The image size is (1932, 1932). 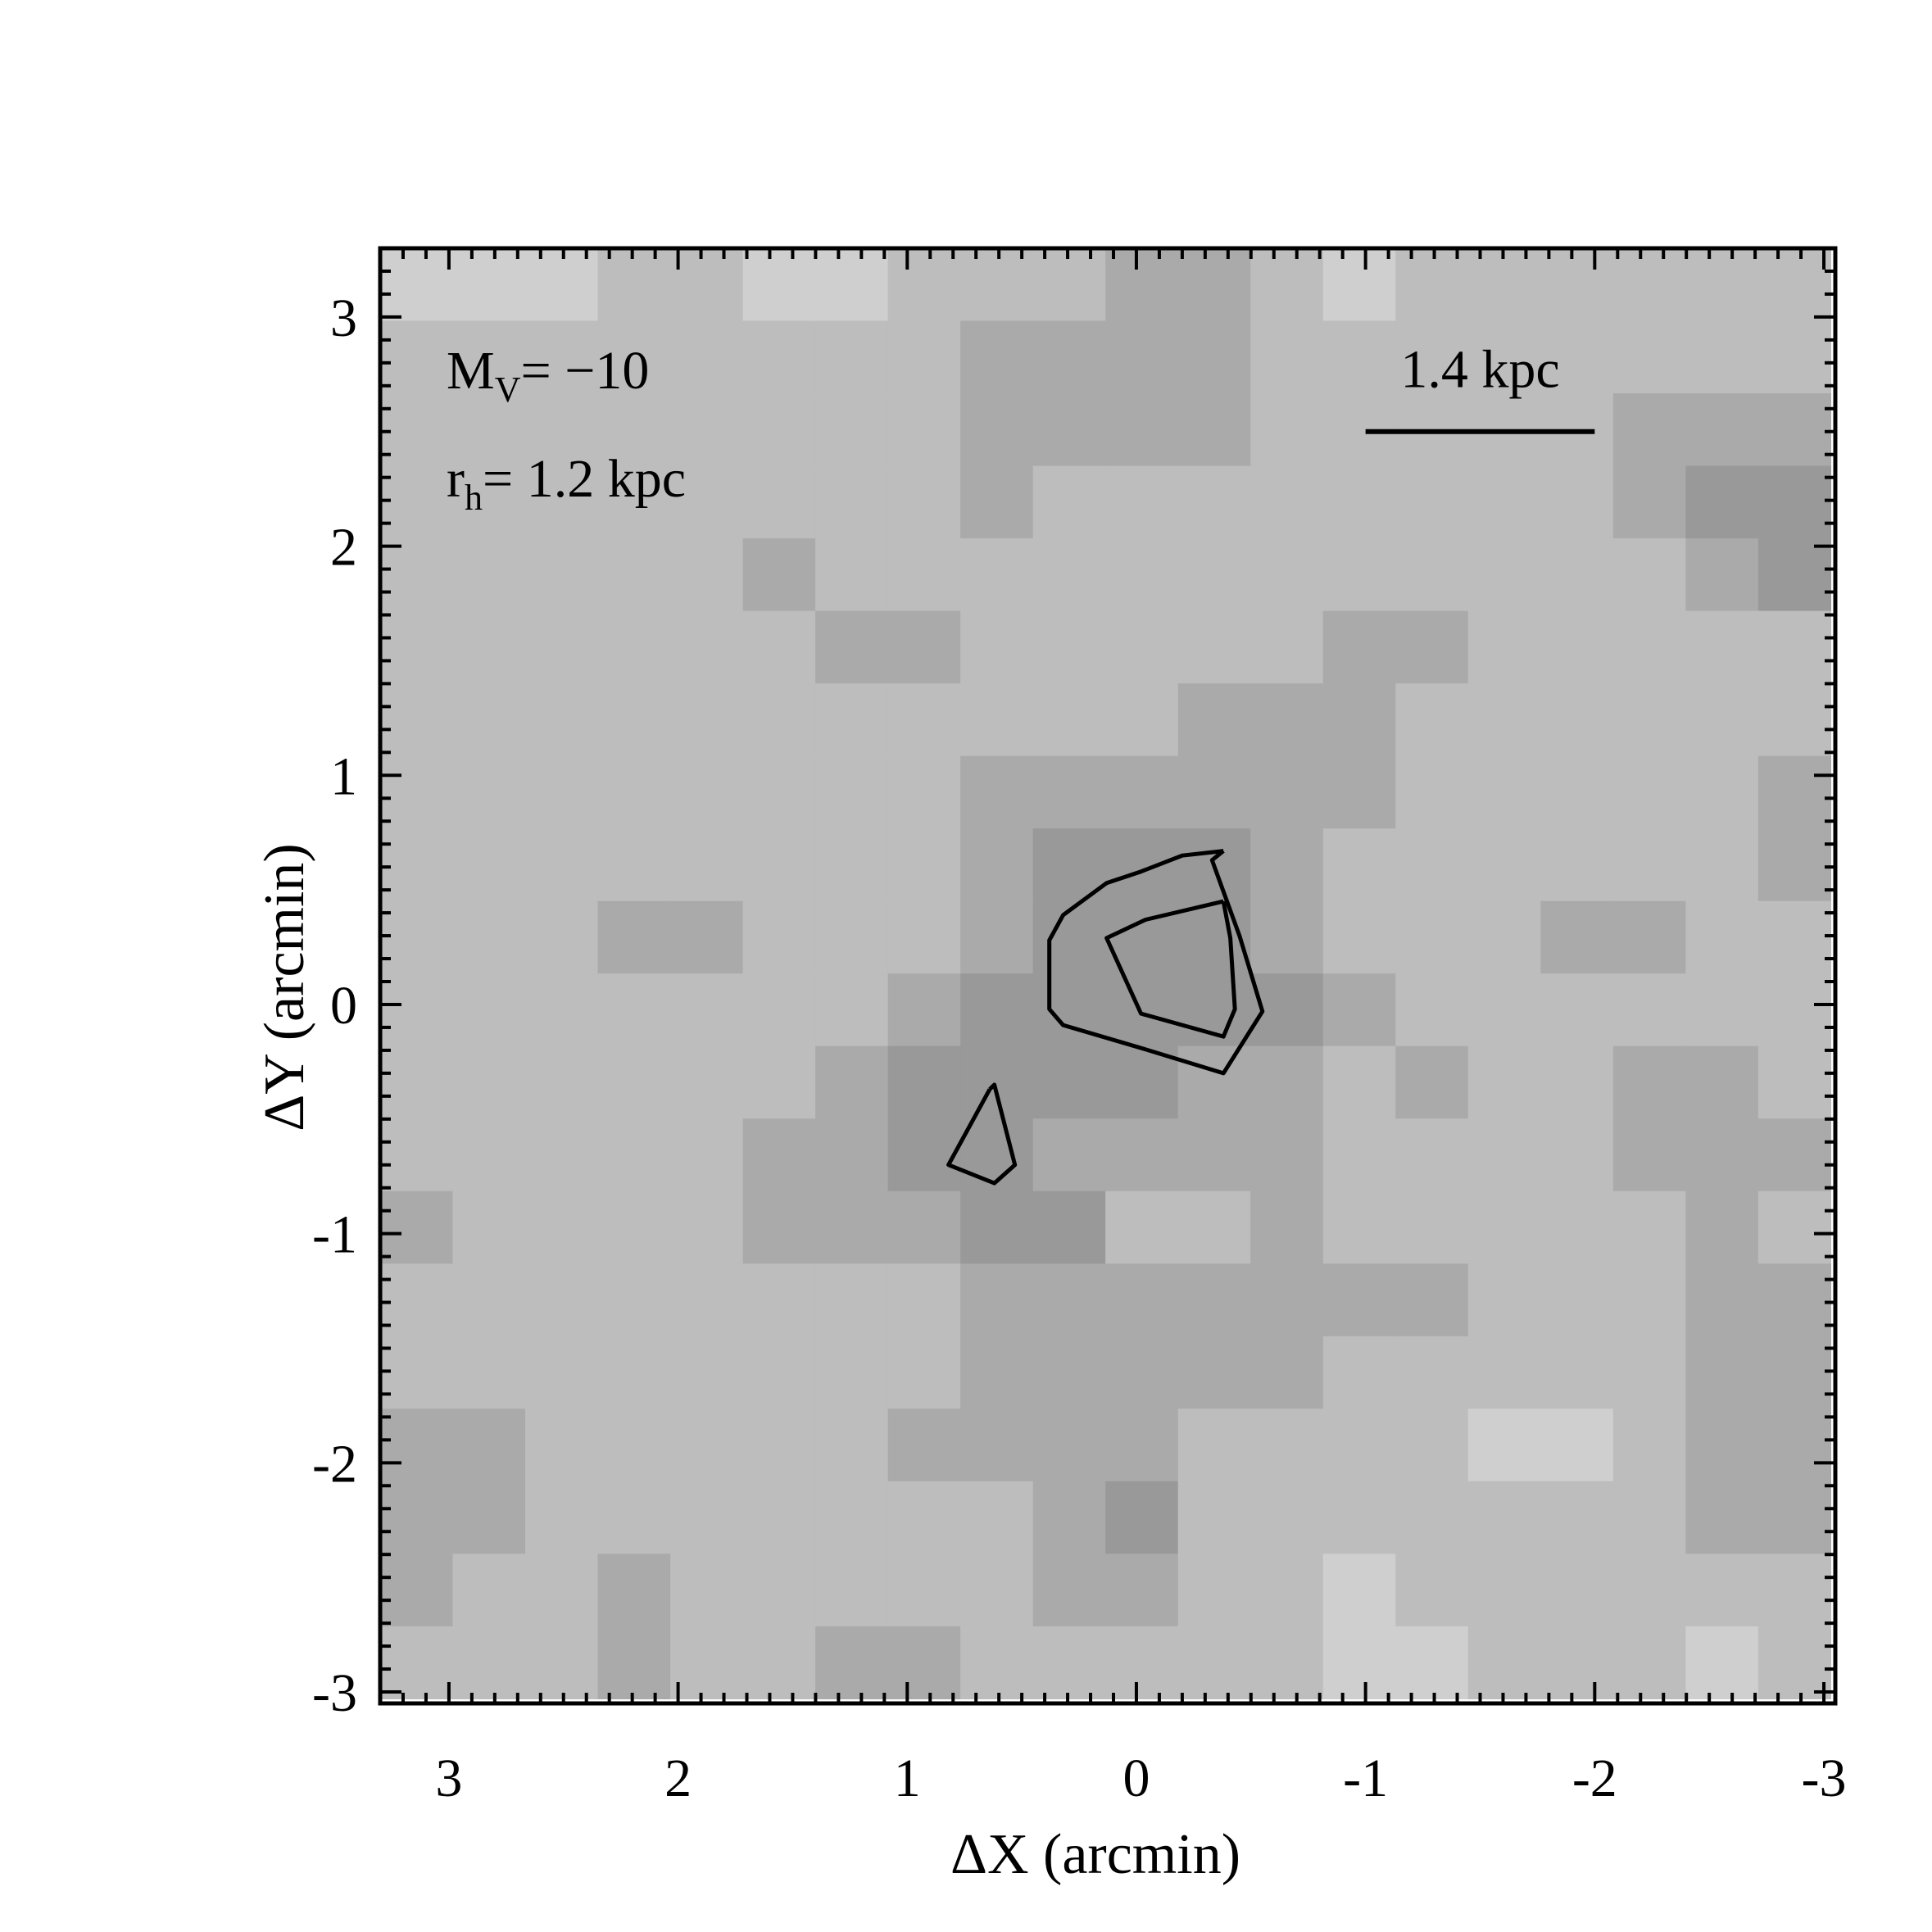 I want to click on mv-rest: = −10, so click(x=584, y=371).